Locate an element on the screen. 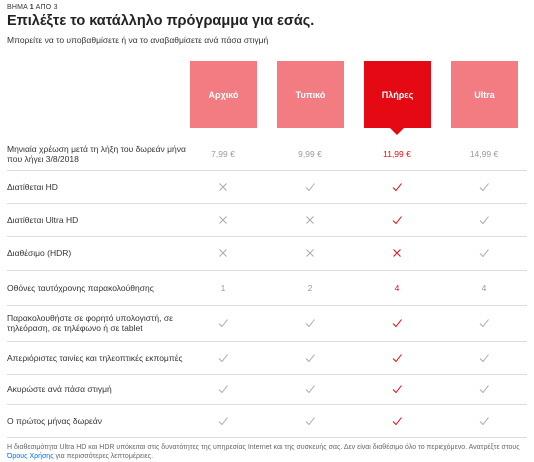 The height and width of the screenshot is (462, 534). cell-text: 7,99 € is located at coordinates (223, 153).